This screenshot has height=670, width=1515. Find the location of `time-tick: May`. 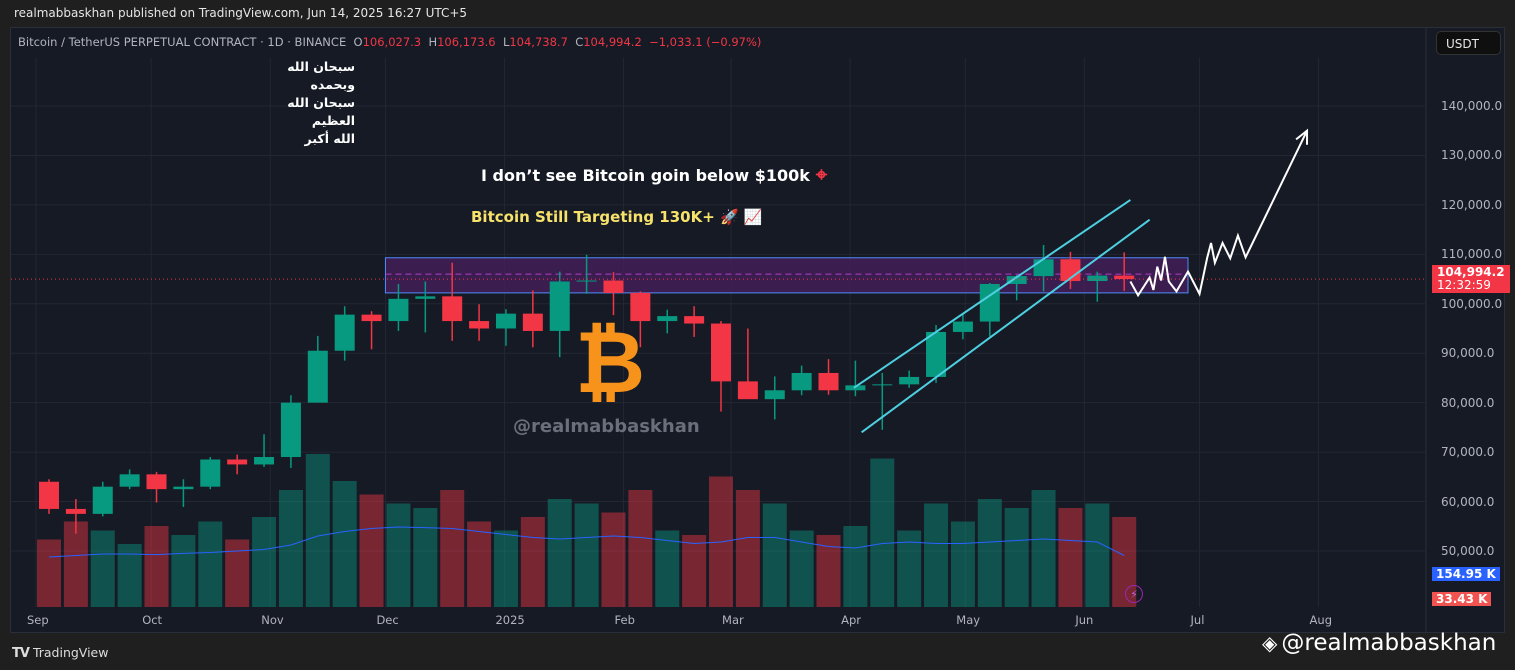

time-tick: May is located at coordinates (968, 620).